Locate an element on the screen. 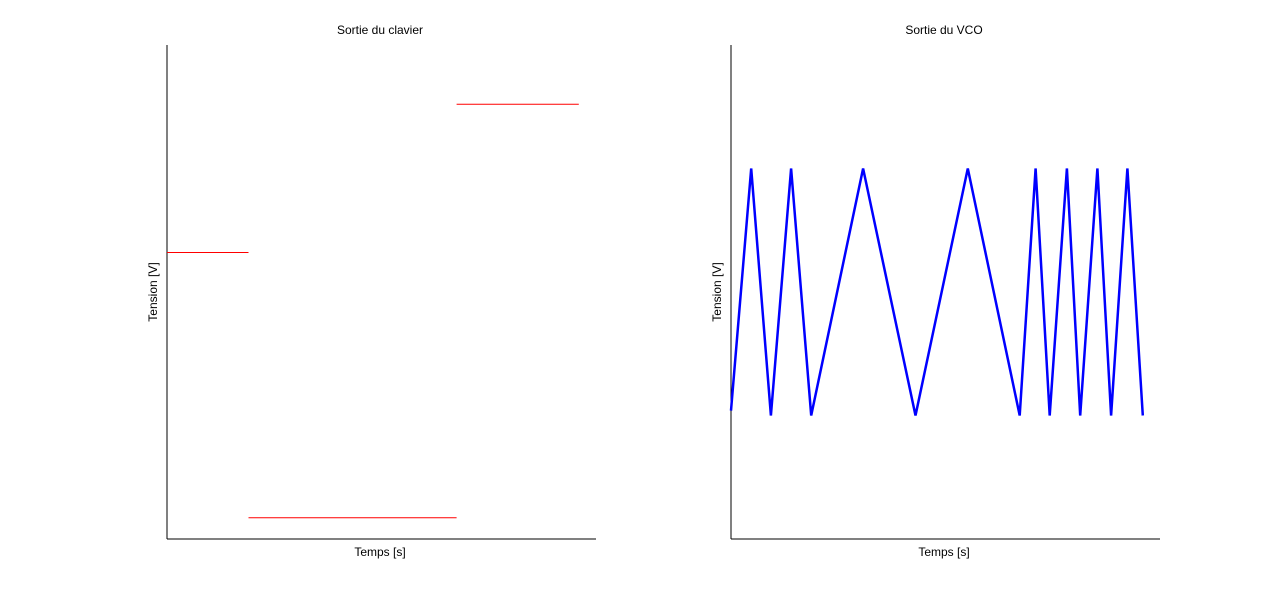  chart-title: Sortie du clavier is located at coordinates (380, 30).